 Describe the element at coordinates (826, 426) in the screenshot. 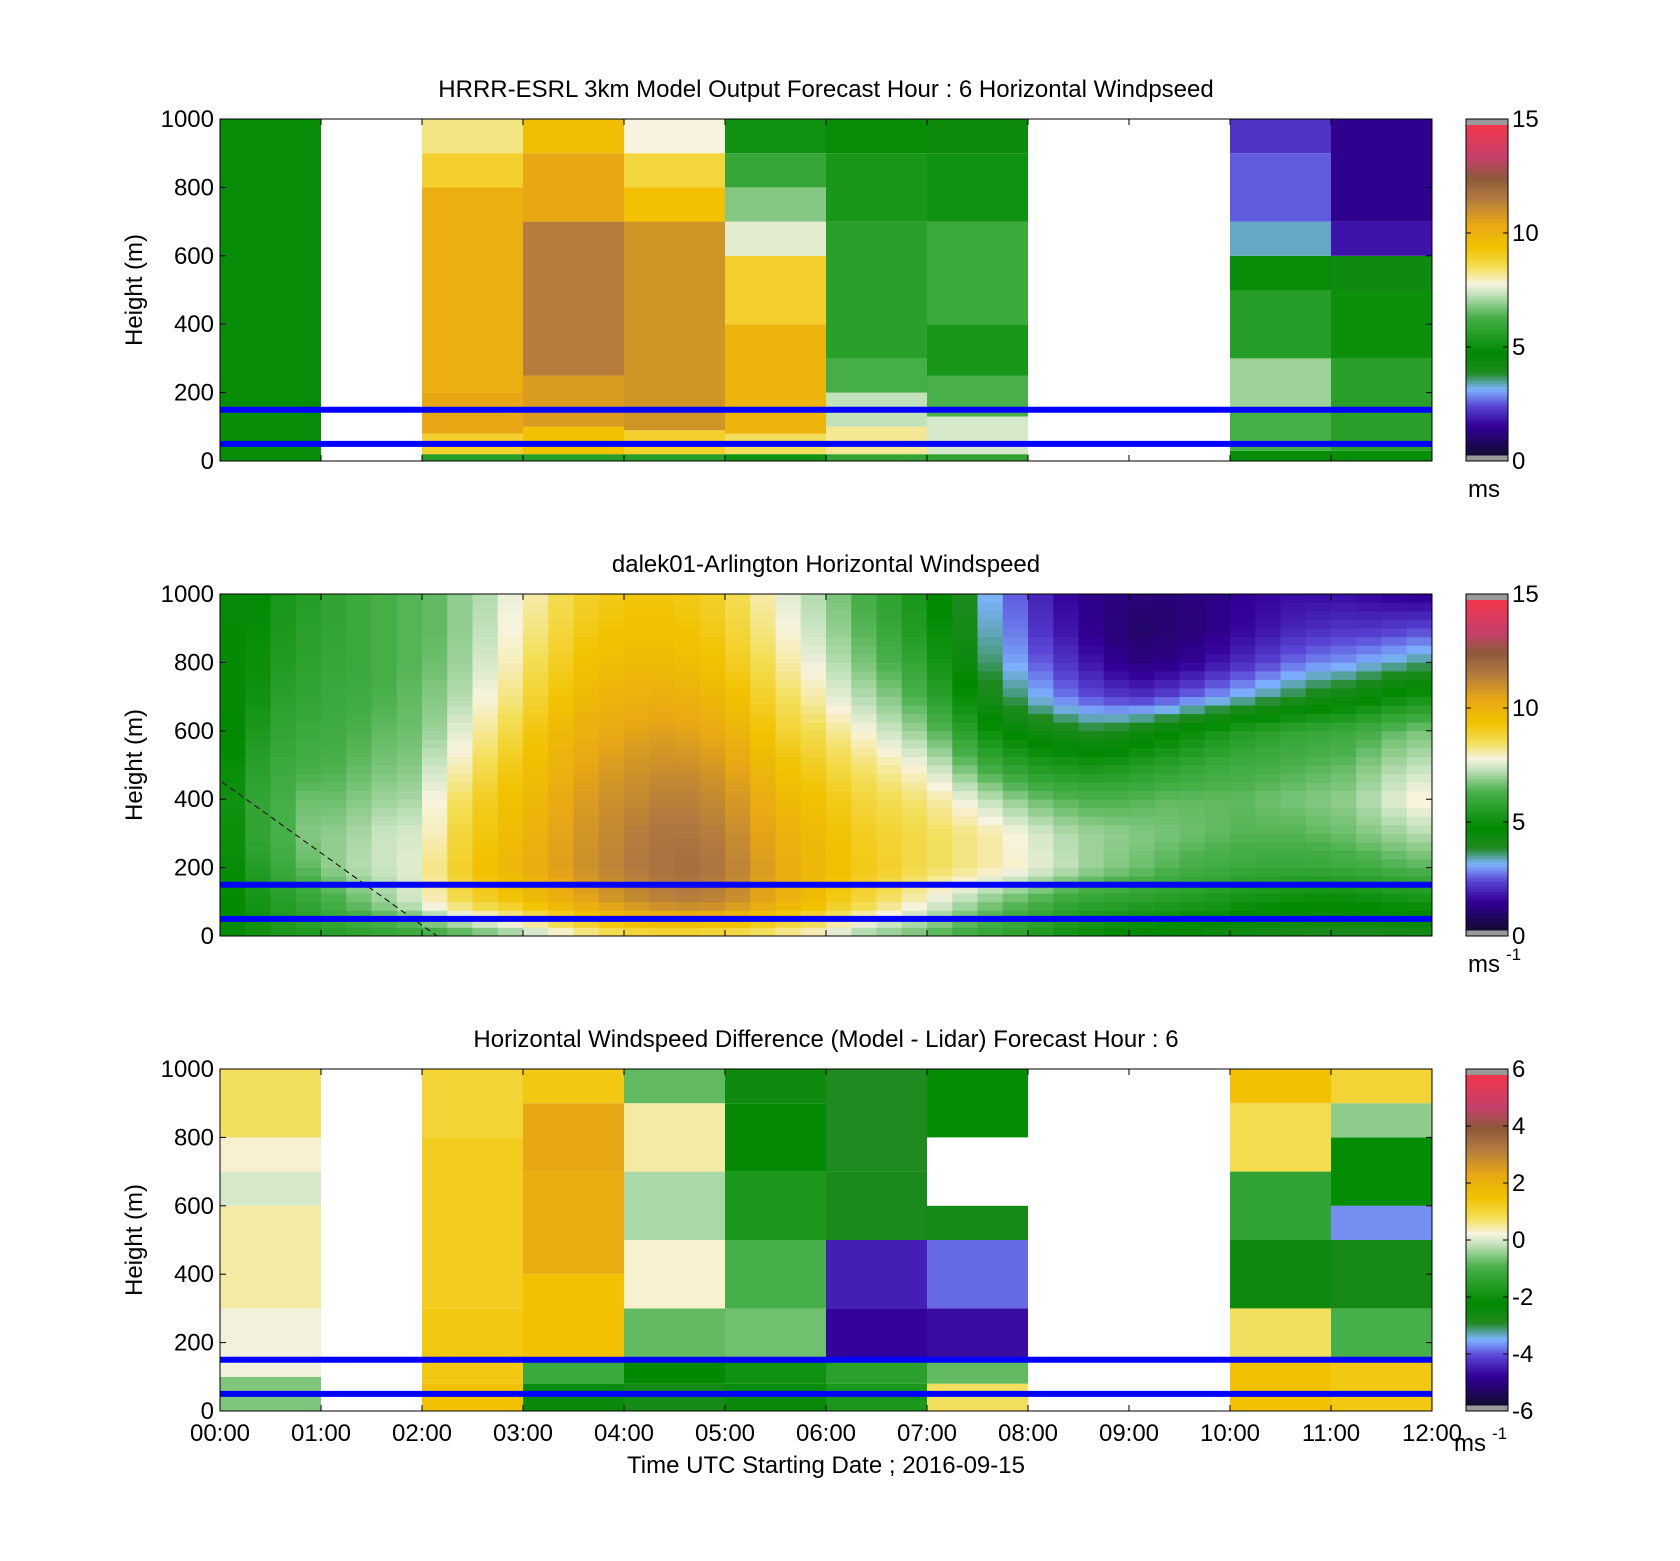

I see `panel-model-reference-lines` at that location.